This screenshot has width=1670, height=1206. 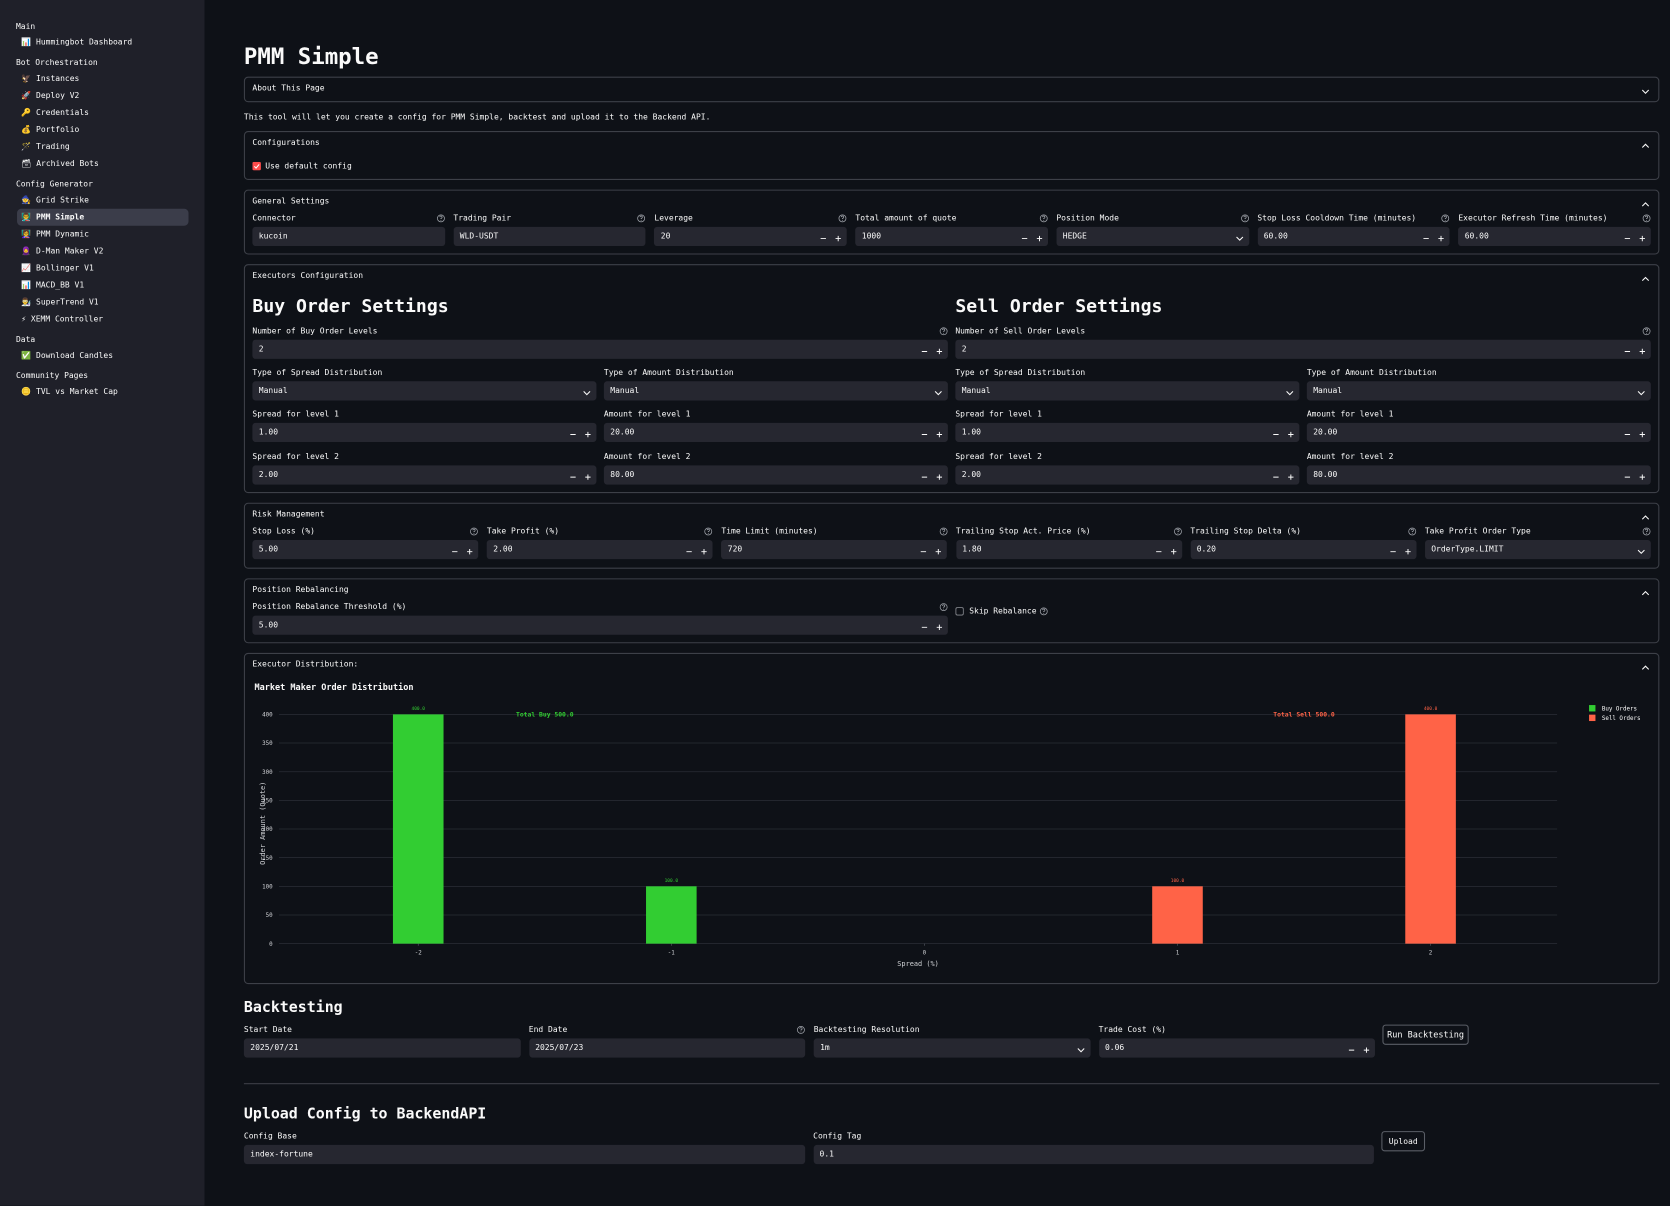 What do you see at coordinates (1303, 549) in the screenshot?
I see `input-box: 0.20` at bounding box center [1303, 549].